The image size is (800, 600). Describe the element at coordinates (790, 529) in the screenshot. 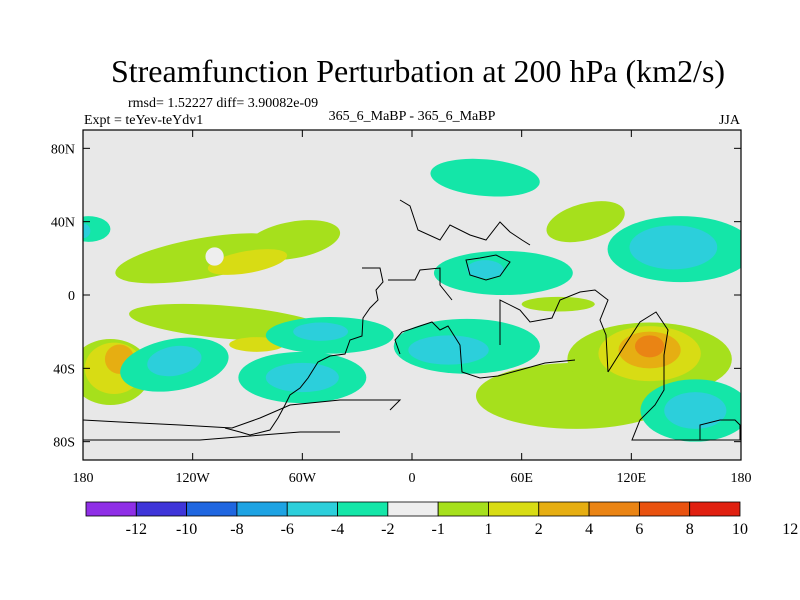

I see `colorbar-label: 12` at that location.